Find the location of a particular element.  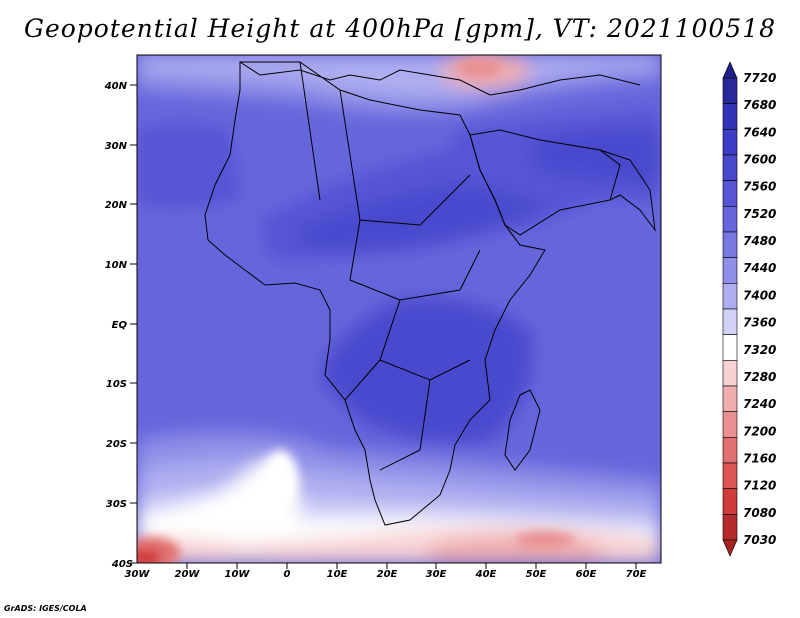

colorbar-level-label: 7240 is located at coordinates (759, 404).